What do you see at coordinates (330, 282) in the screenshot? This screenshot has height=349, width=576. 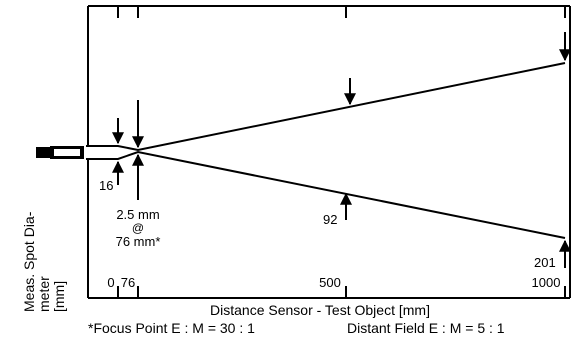 I see `x-tick-label-500: 500` at bounding box center [330, 282].